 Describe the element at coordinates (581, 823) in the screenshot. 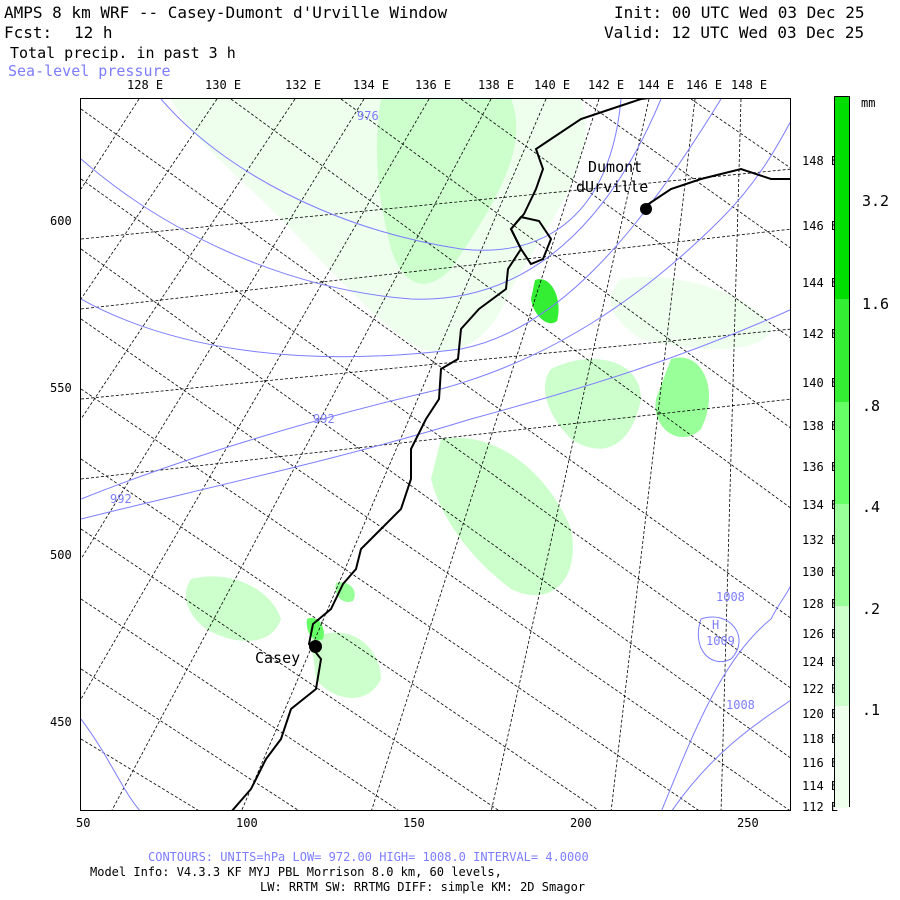

I see `x-tick-label: 200` at that location.